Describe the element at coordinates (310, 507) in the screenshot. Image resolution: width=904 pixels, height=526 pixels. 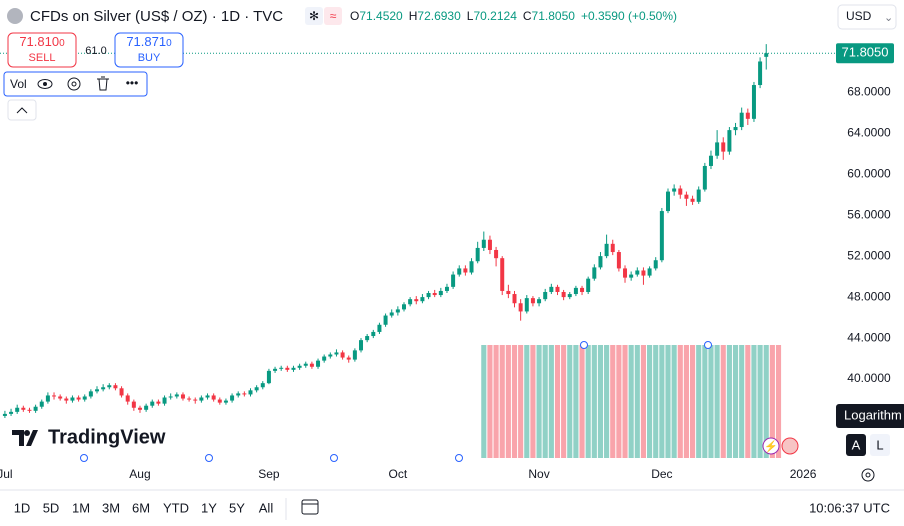
I see `calendar-icon` at that location.